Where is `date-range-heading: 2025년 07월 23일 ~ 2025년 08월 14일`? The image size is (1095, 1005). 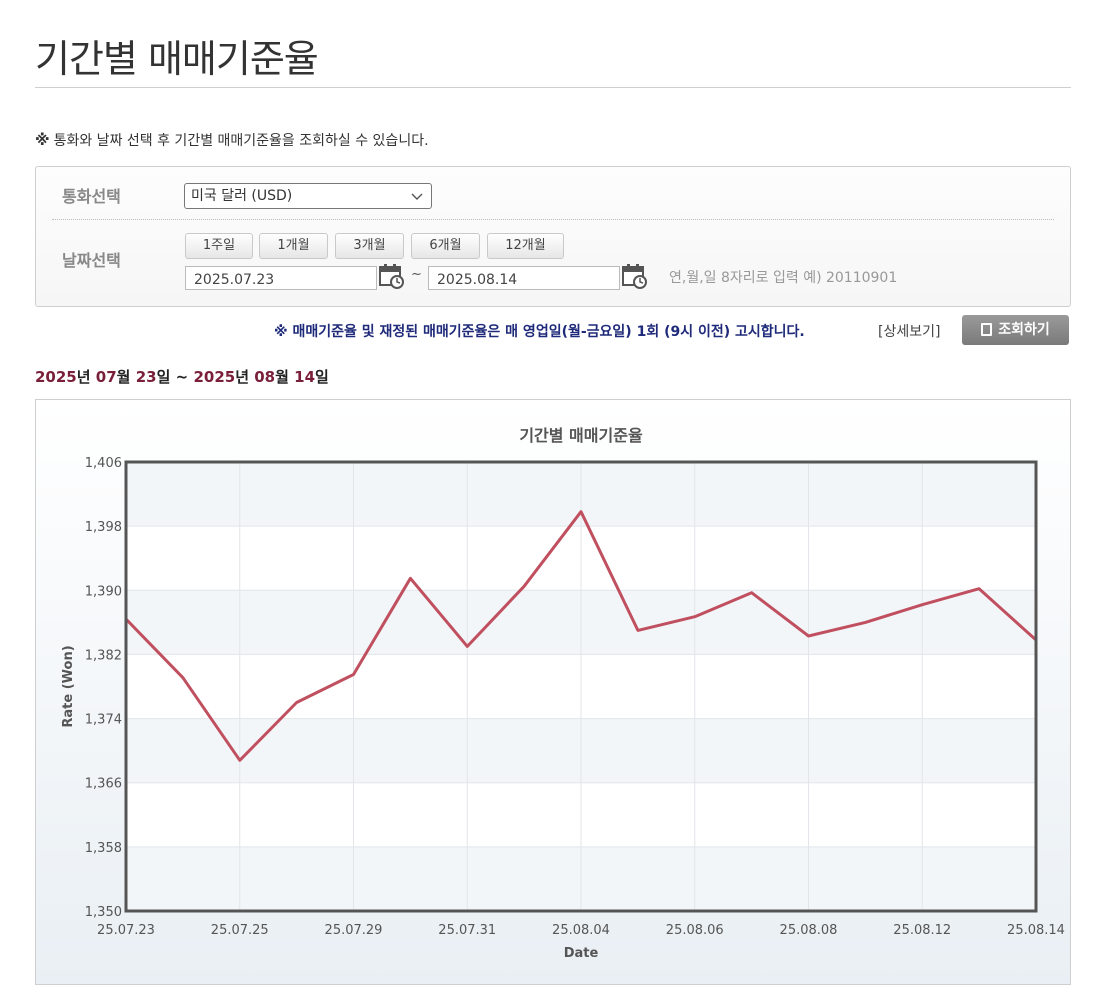 date-range-heading: 2025년 07월 23일 ~ 2025년 08월 14일 is located at coordinates (182, 376).